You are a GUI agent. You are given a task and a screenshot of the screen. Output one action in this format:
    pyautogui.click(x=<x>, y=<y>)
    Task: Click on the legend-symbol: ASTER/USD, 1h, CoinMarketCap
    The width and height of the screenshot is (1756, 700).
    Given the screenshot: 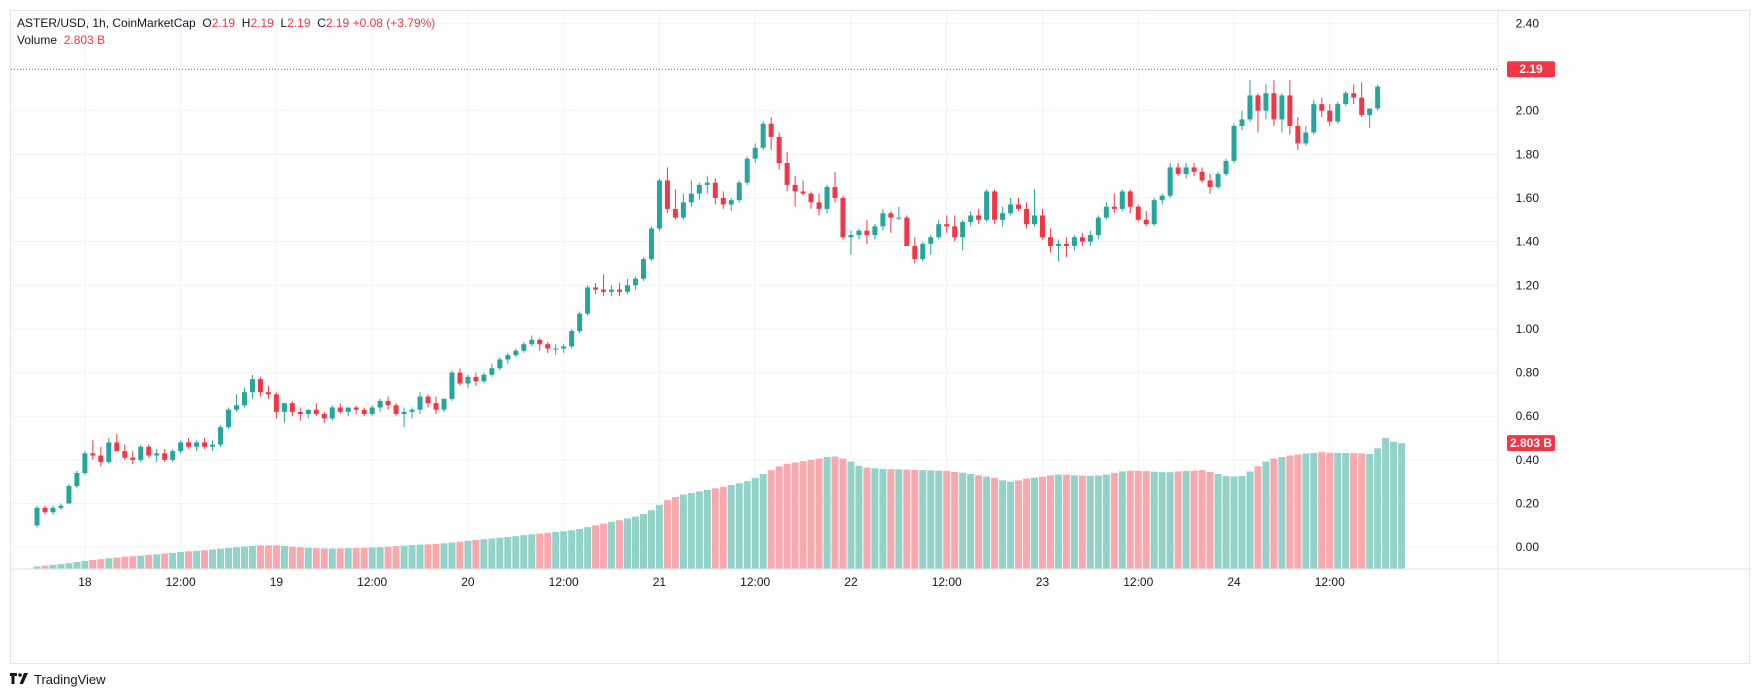 What is the action you would take?
    pyautogui.click(x=106, y=23)
    